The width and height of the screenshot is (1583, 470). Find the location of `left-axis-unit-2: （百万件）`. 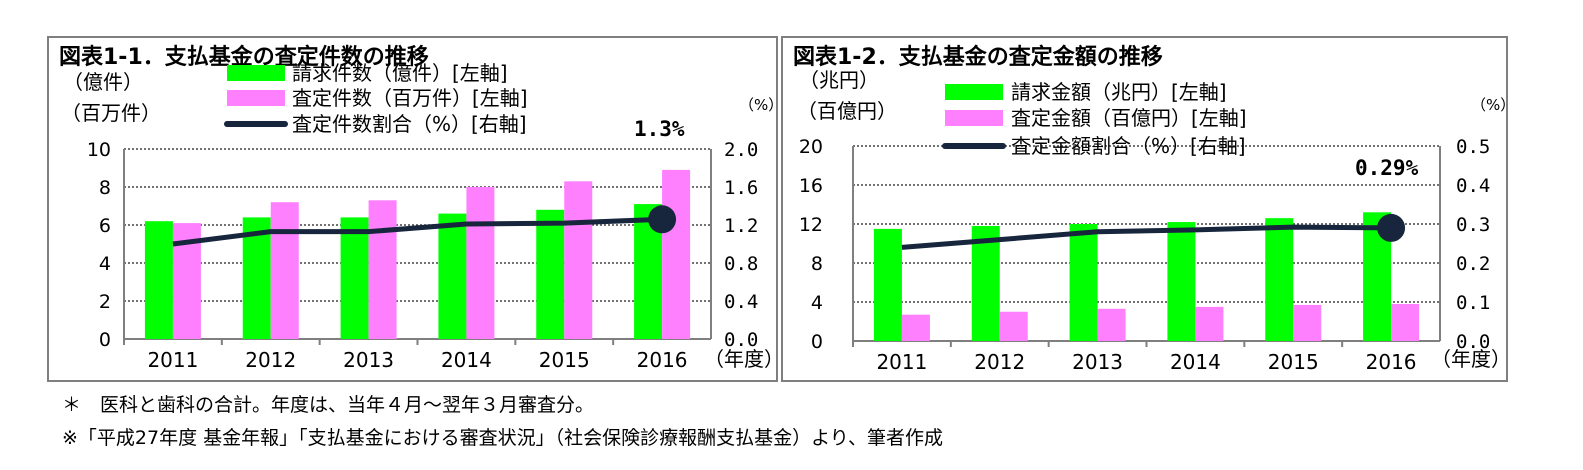

left-axis-unit-2: （百万件） is located at coordinates (111, 113).